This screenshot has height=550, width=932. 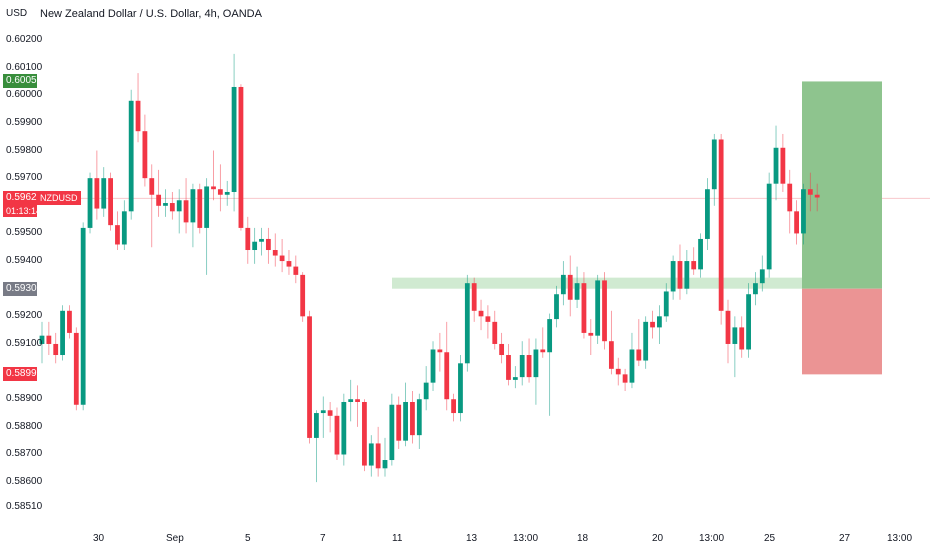 What do you see at coordinates (583, 538) in the screenshot?
I see `time-tick-label: 18` at bounding box center [583, 538].